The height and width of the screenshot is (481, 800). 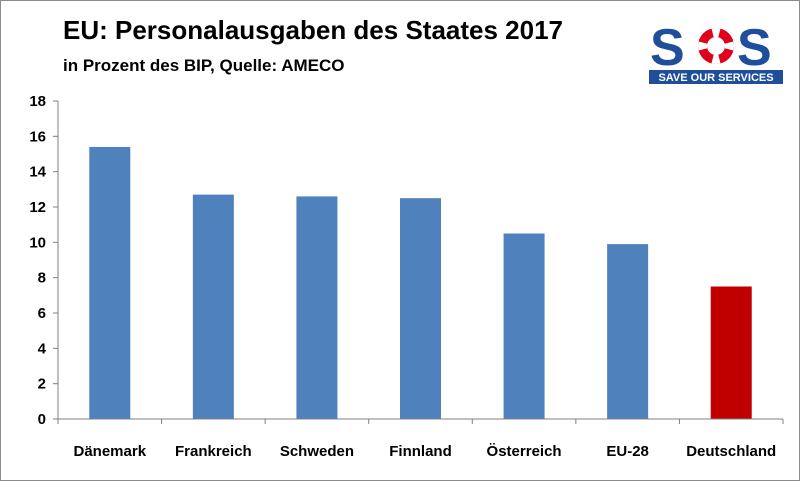 What do you see at coordinates (37, 242) in the screenshot?
I see `y-tick-label: 10` at bounding box center [37, 242].